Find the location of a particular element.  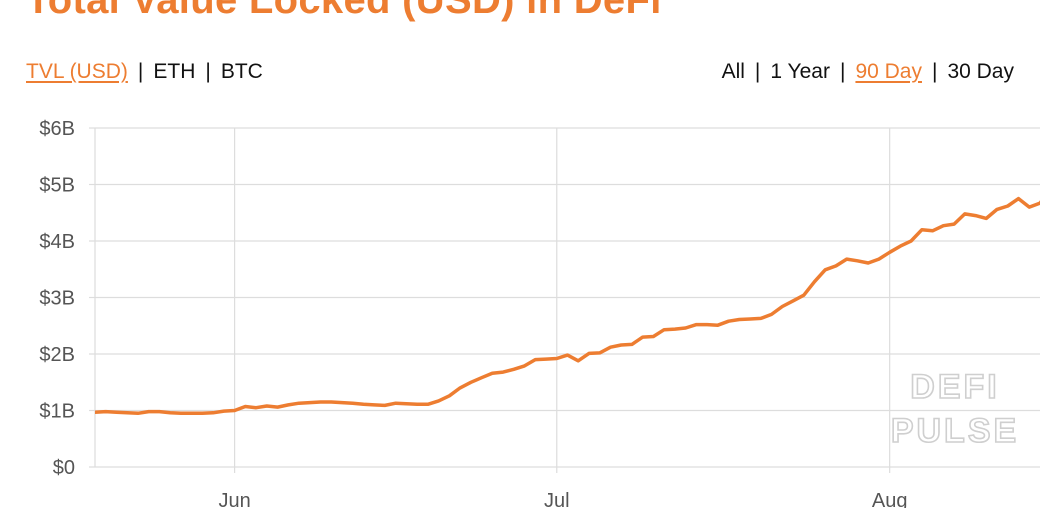

unit-option-eth: ETH is located at coordinates (174, 71).